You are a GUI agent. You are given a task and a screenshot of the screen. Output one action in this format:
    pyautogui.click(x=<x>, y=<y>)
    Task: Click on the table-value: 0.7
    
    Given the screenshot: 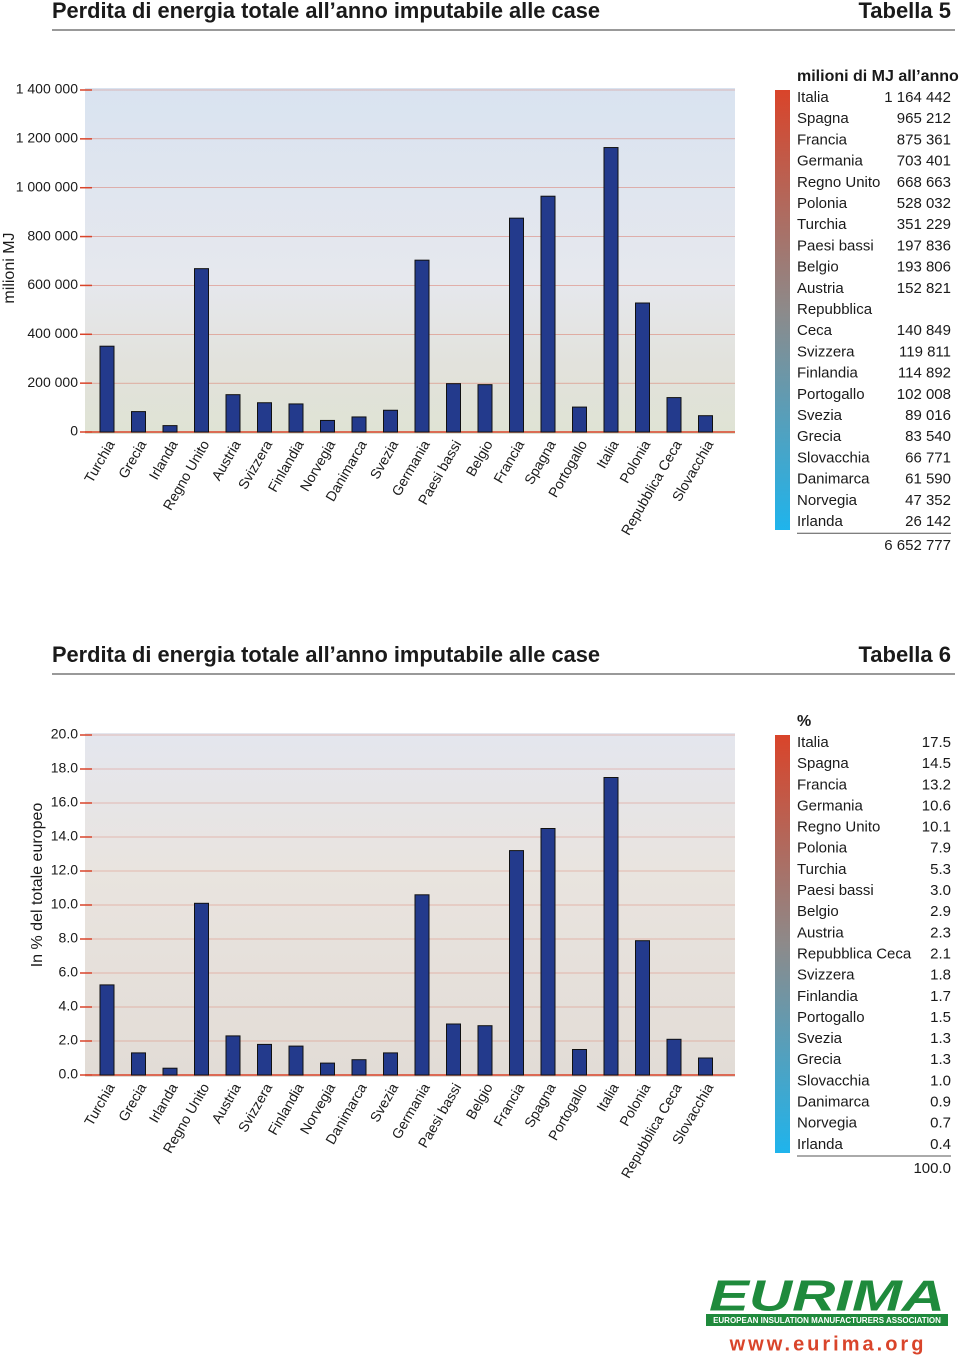 What is the action you would take?
    pyautogui.click(x=940, y=1123)
    